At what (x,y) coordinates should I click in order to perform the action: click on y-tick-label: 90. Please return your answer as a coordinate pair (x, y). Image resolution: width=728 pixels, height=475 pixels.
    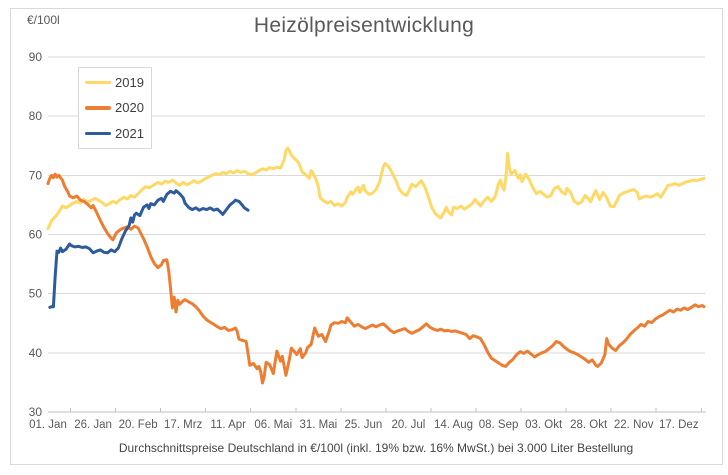
    Looking at the image, I should click on (36, 57).